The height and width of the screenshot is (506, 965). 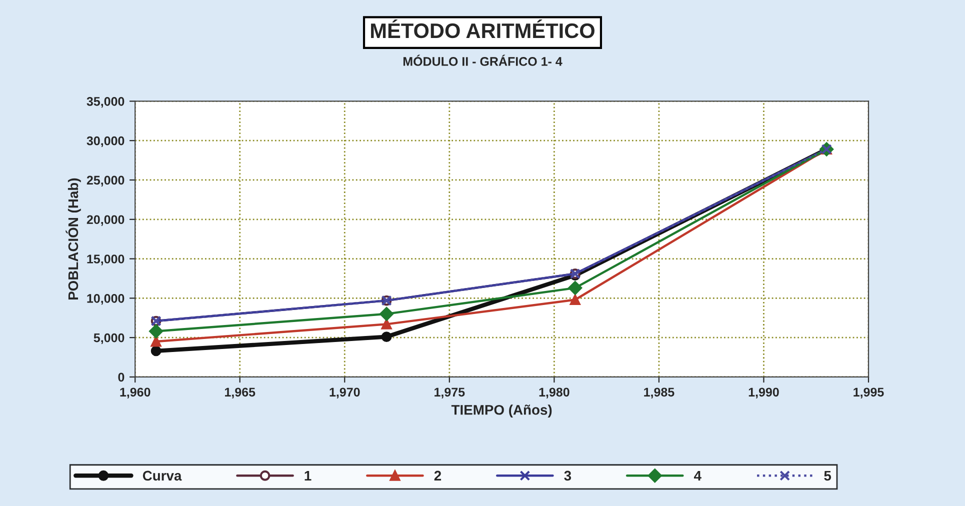 What do you see at coordinates (568, 475) in the screenshot?
I see `legend-label: 3` at bounding box center [568, 475].